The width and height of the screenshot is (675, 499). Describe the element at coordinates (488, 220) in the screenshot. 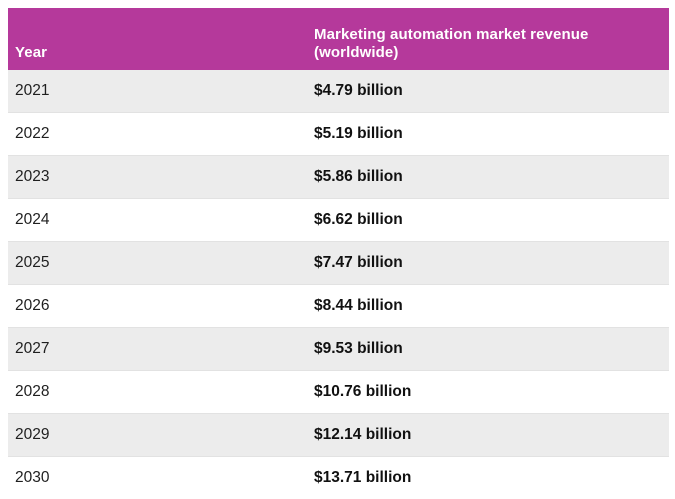

I see `cell-revenue: $6.62 billion` at that location.